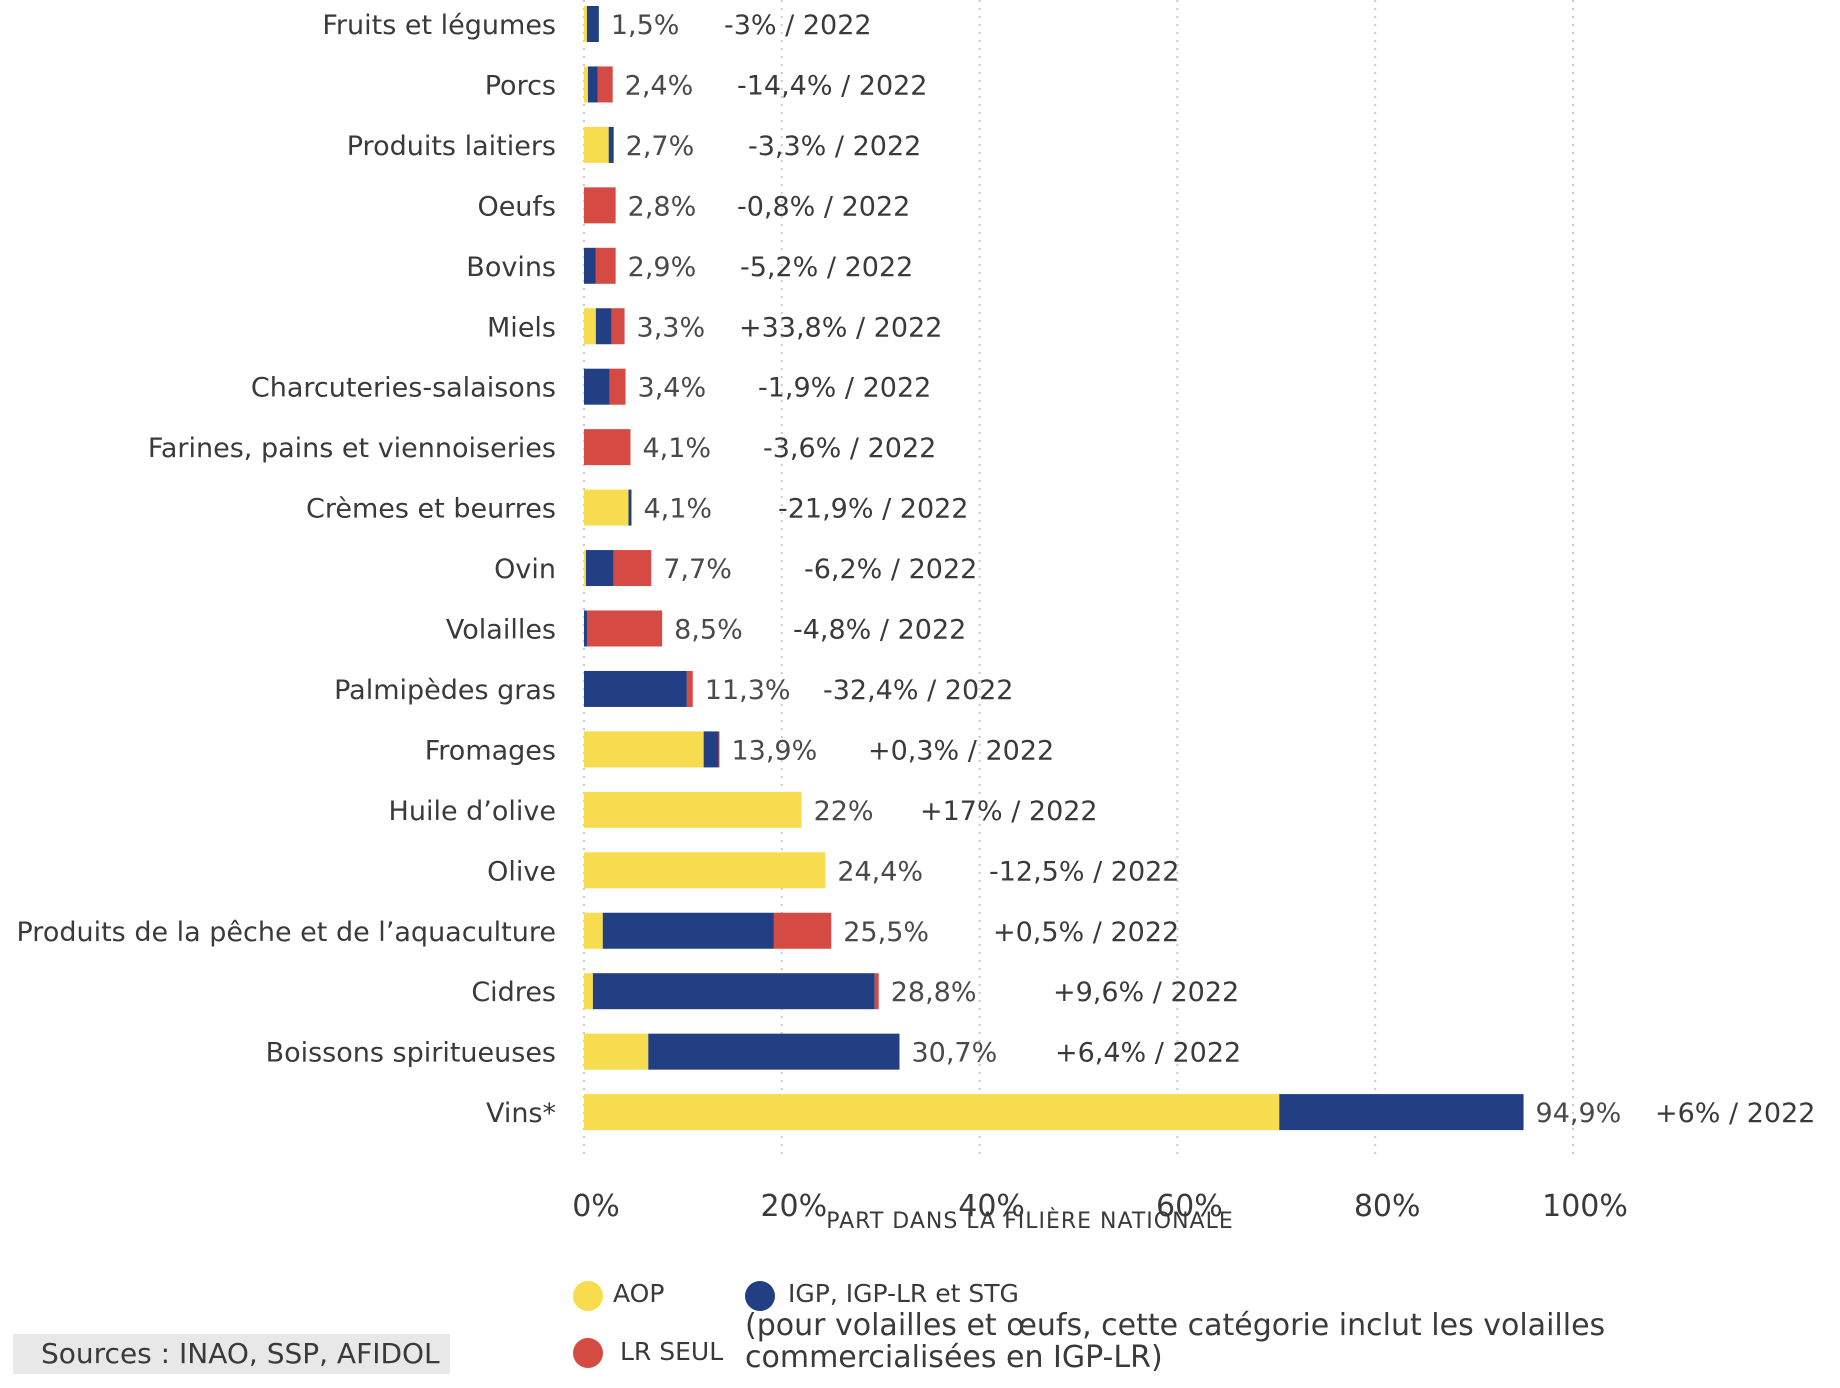 This screenshot has height=1388, width=1840. I want to click on total-label: 2,4%, so click(659, 85).